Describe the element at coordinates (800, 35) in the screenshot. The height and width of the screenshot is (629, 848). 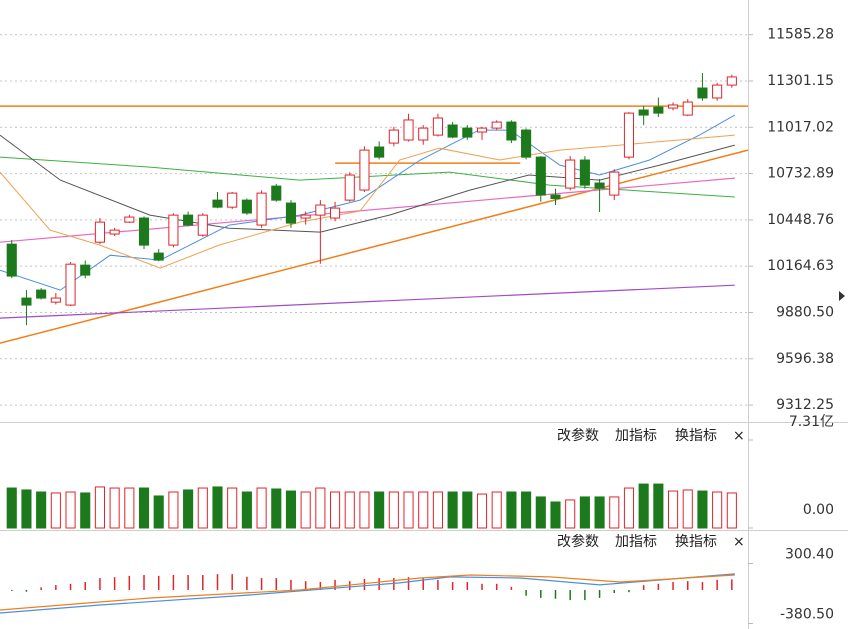
I see `y-tick-label: 11585.28` at that location.